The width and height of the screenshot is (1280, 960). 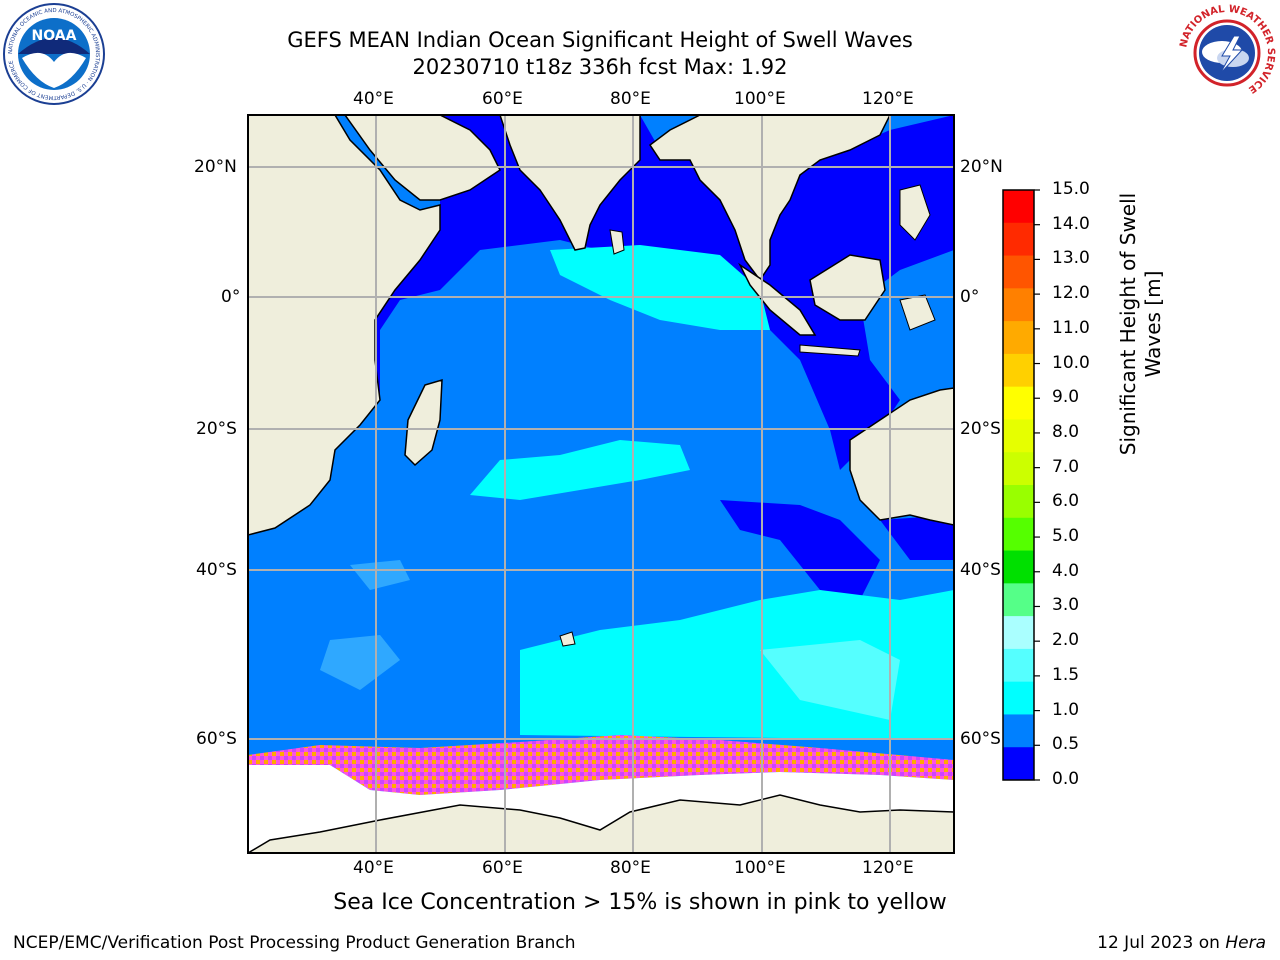 I want to click on colorbar-label: 7.0, so click(x=1066, y=466).